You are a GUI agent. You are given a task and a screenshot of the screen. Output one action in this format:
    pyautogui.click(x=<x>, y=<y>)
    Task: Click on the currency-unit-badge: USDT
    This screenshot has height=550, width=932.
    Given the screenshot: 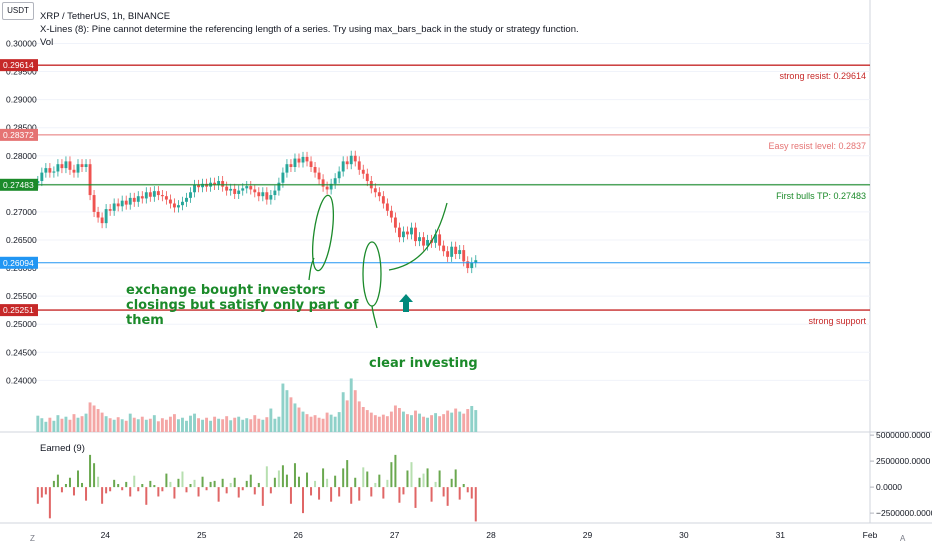 What is the action you would take?
    pyautogui.click(x=18, y=11)
    